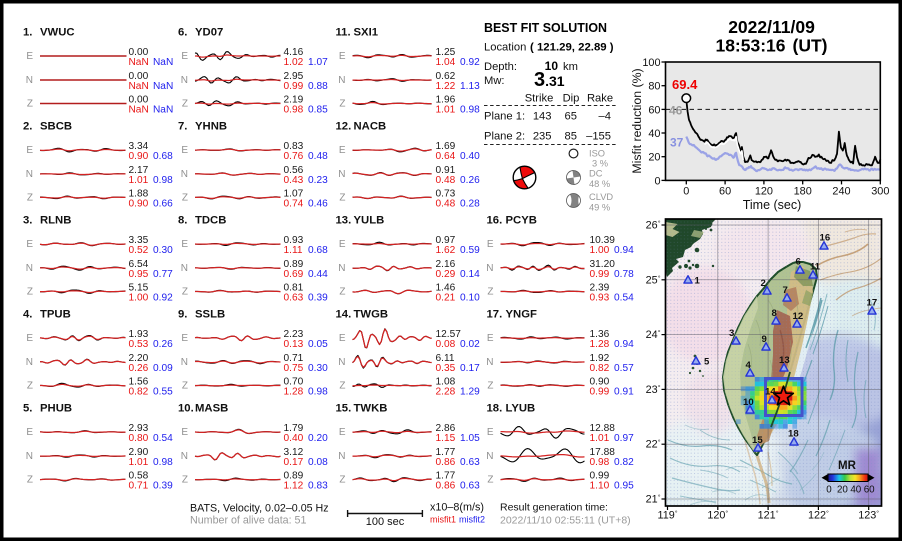 The width and height of the screenshot is (902, 541). I want to click on svg-text: 69.4, so click(685, 84).